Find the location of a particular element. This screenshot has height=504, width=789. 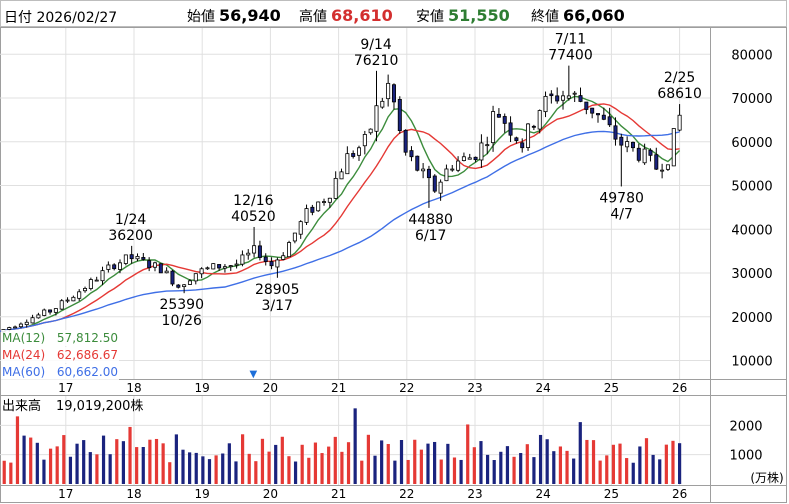

volume-tick-label: 1000 is located at coordinates (745, 456).